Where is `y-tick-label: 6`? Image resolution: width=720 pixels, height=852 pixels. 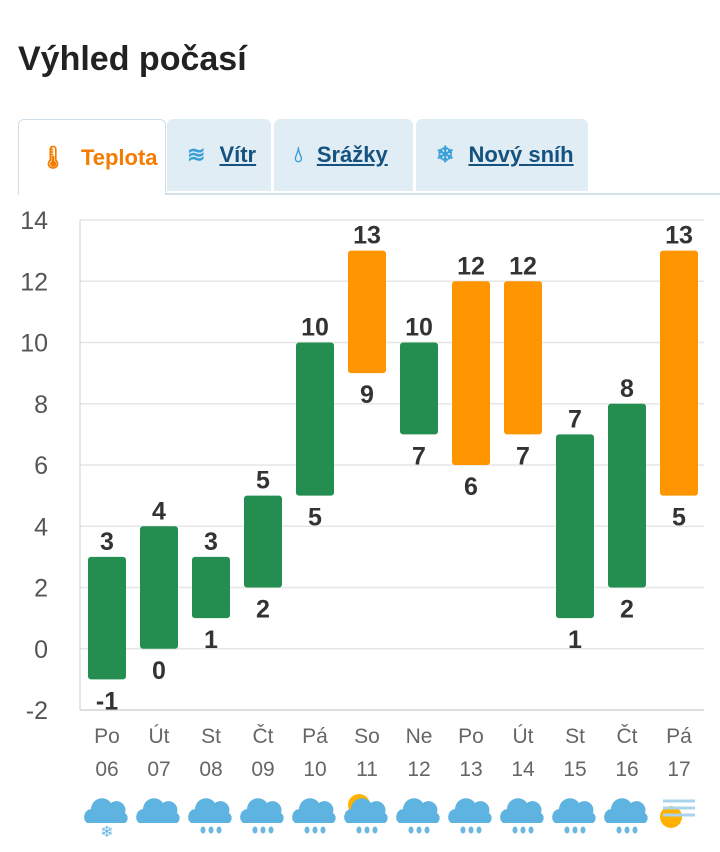
y-tick-label: 6 is located at coordinates (41, 466).